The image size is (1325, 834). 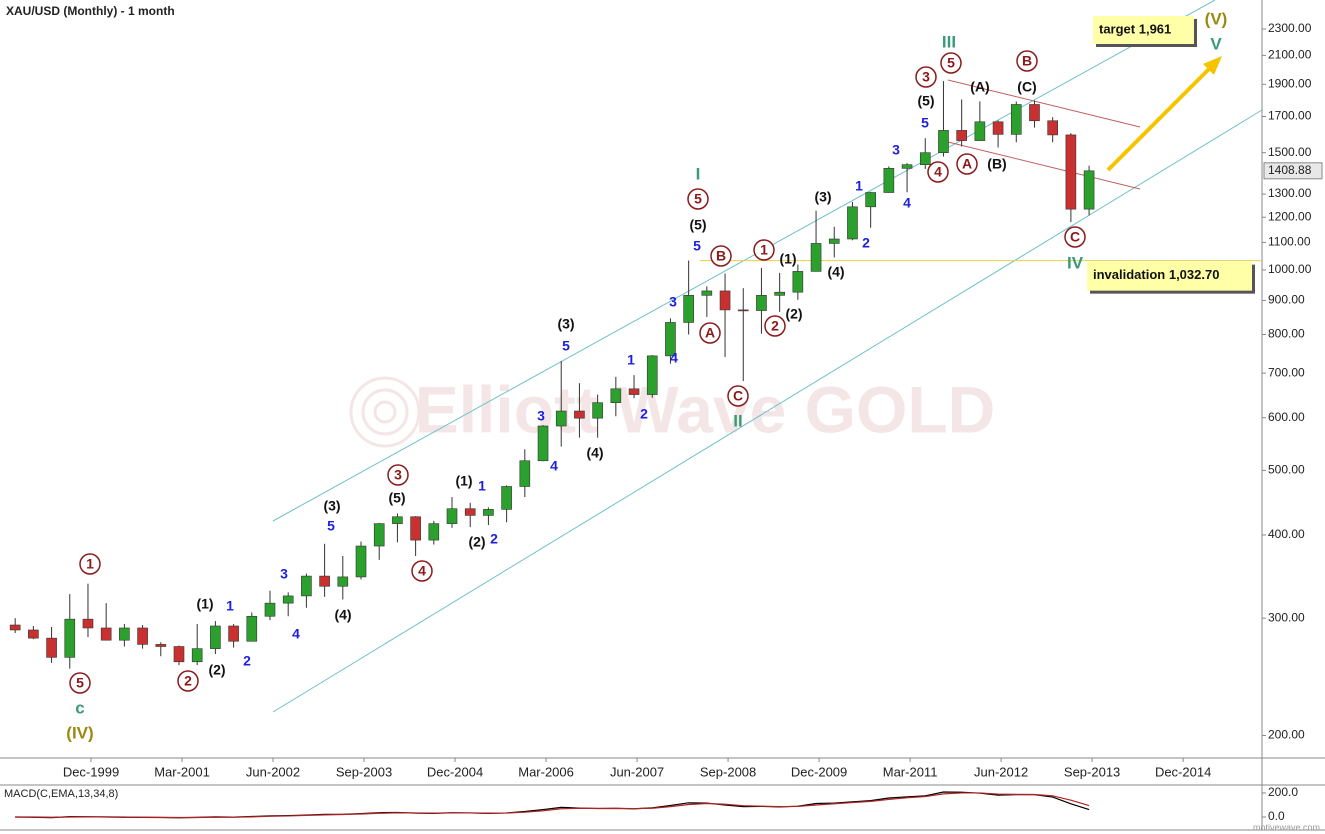 I want to click on wave-label: C, so click(x=1075, y=237).